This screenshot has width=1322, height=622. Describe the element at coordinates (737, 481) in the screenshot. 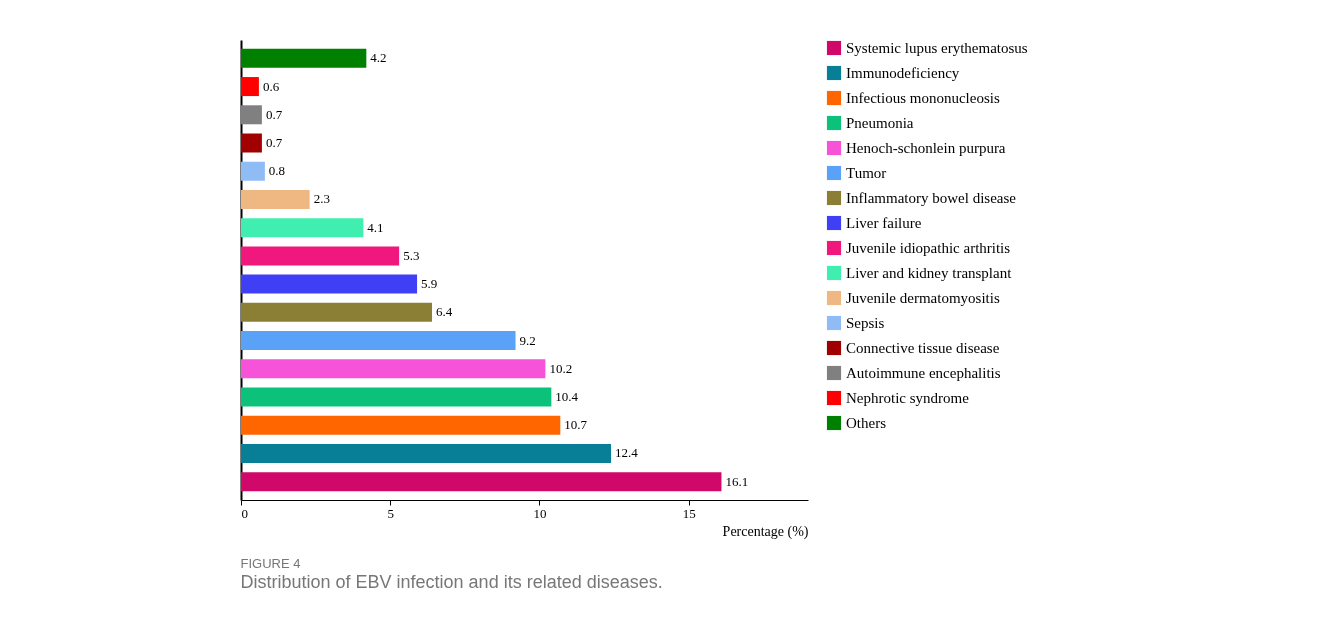

I see `data-label: 16.1` at that location.